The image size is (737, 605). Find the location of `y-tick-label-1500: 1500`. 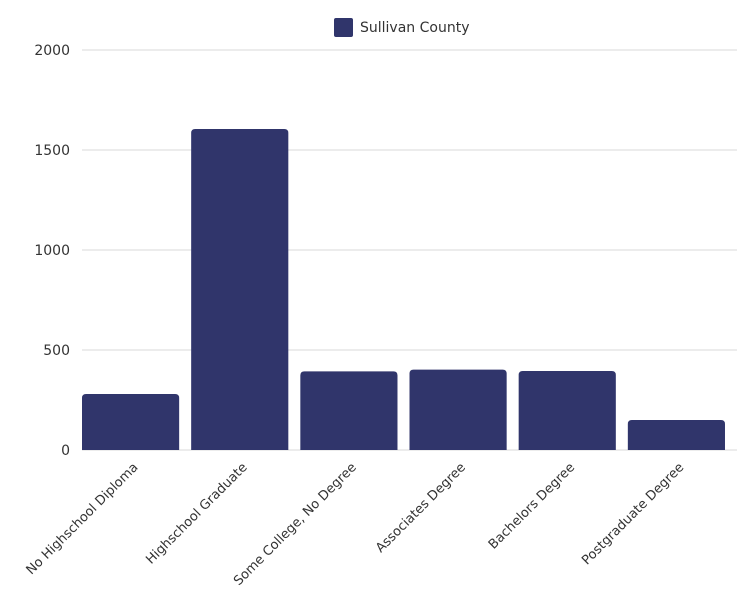

y-tick-label-1500: 1500 is located at coordinates (52, 151).